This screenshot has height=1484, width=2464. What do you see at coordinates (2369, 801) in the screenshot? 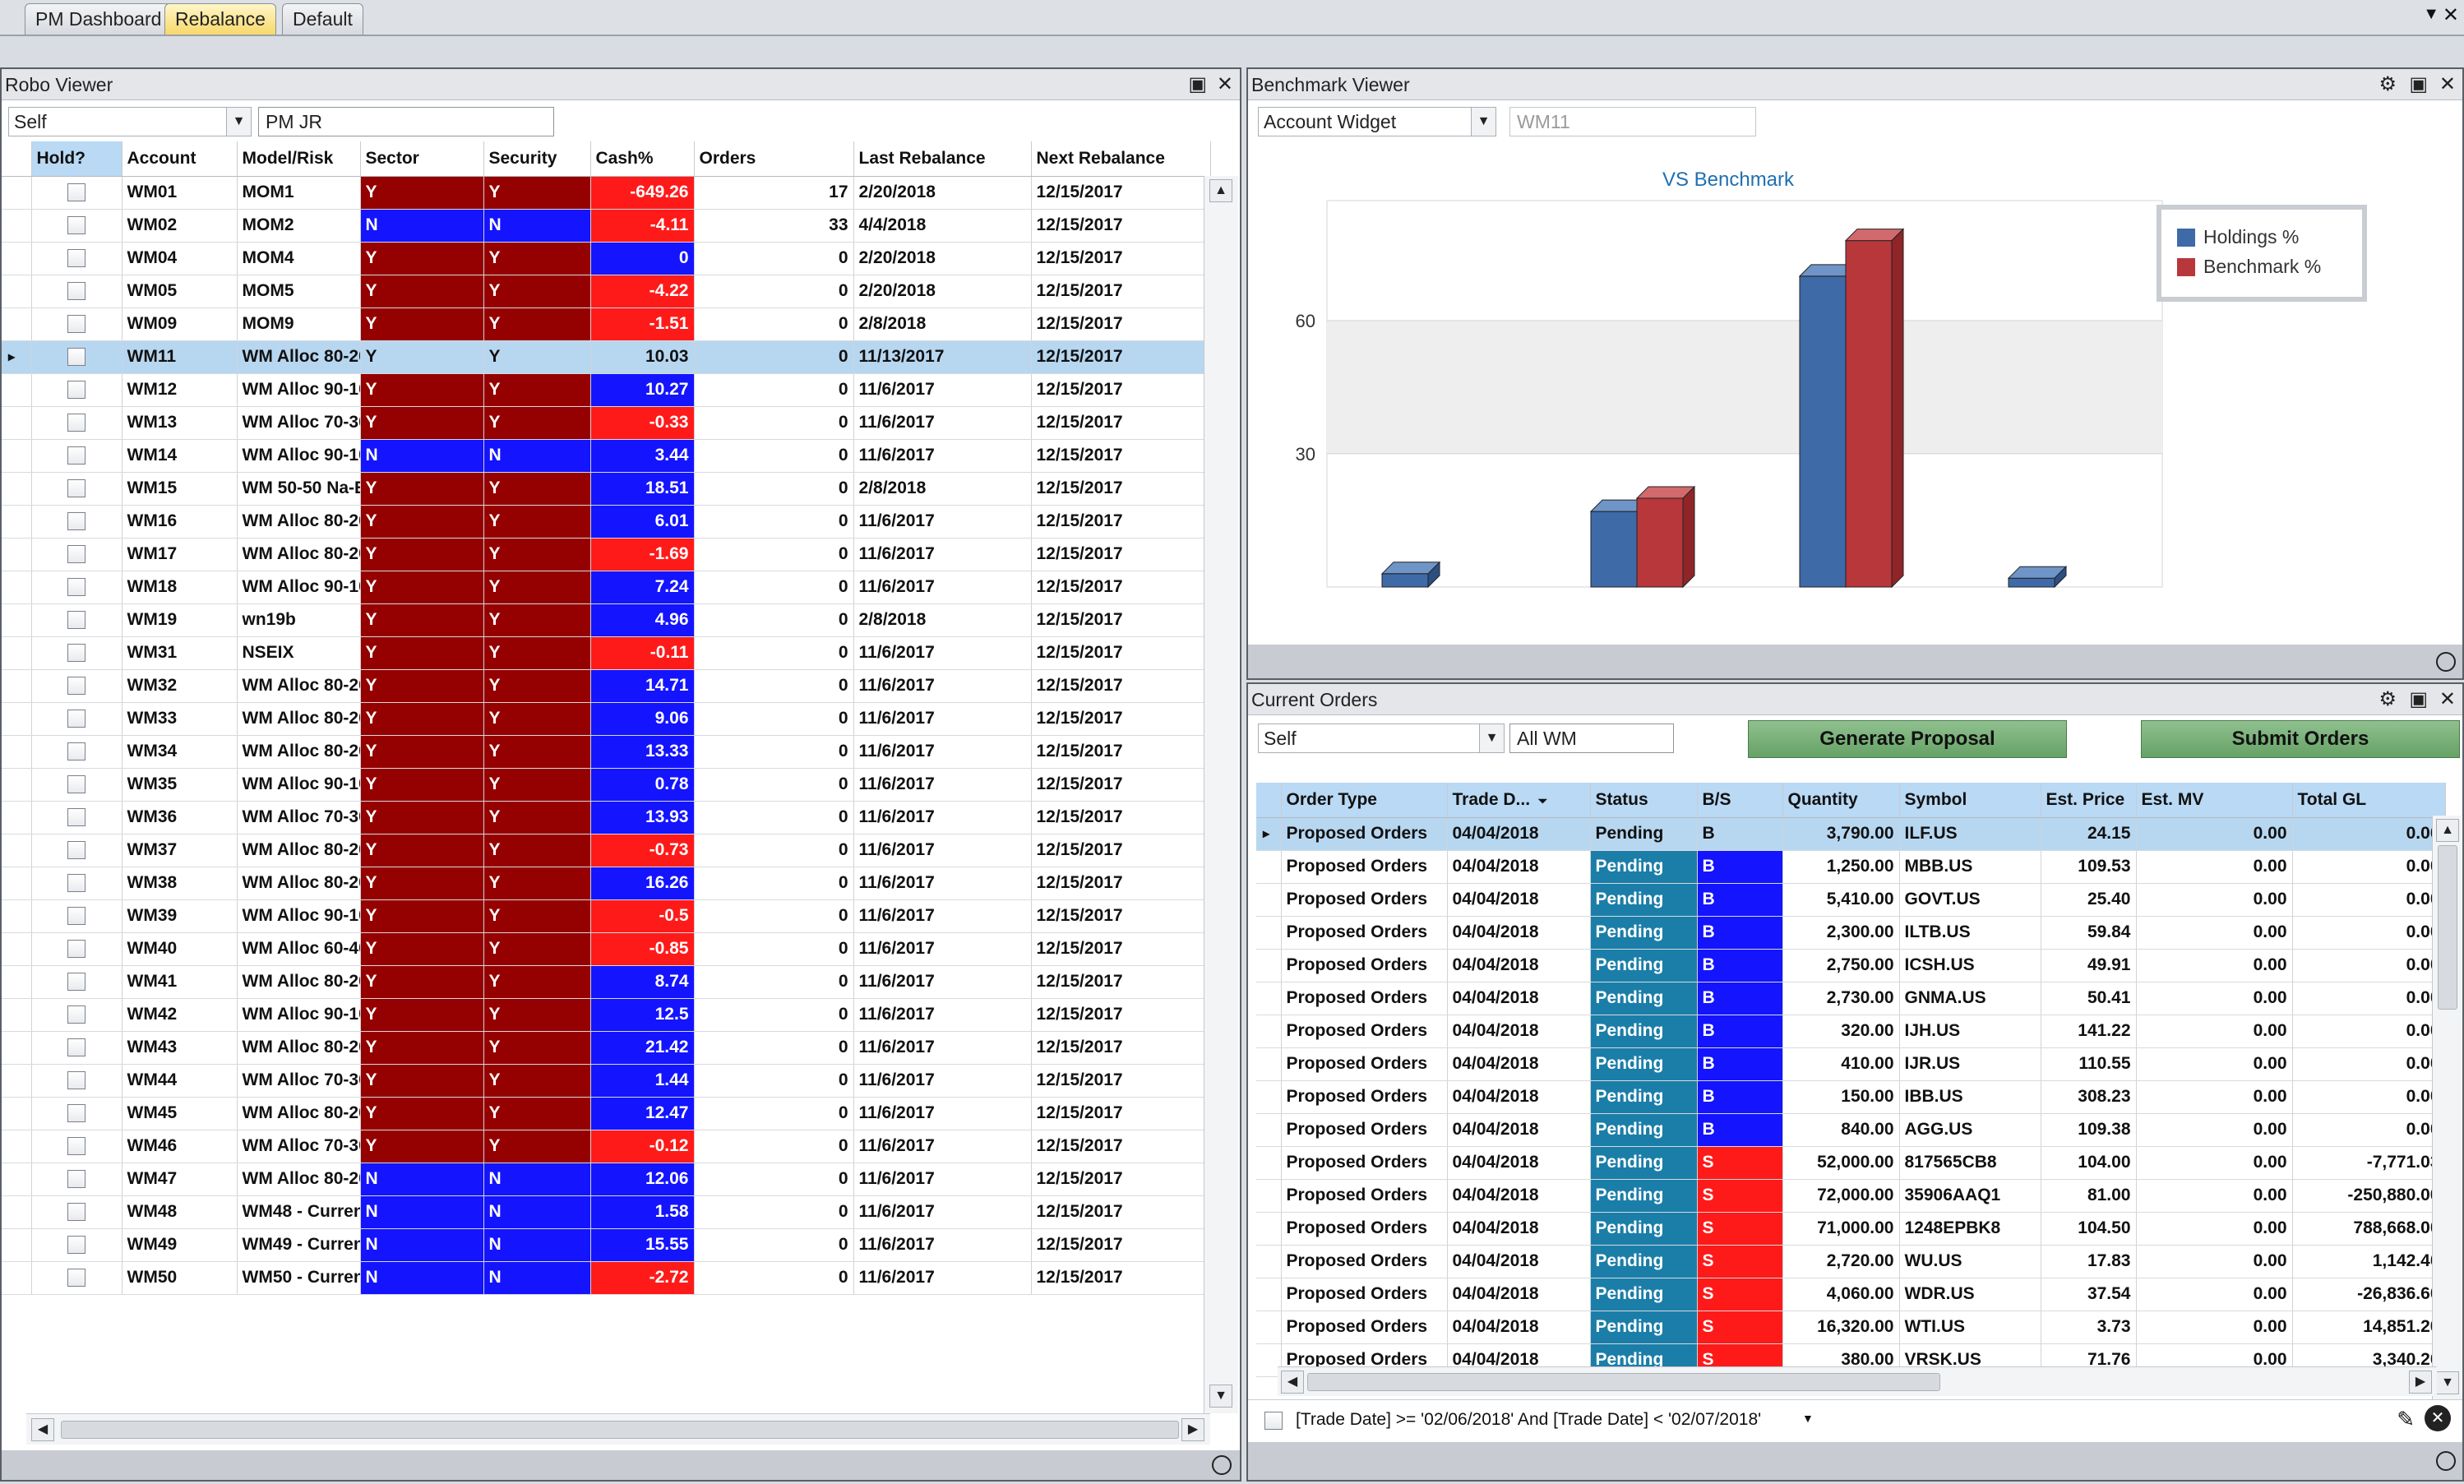
I see `column-header-total-gl: Total GL` at bounding box center [2369, 801].